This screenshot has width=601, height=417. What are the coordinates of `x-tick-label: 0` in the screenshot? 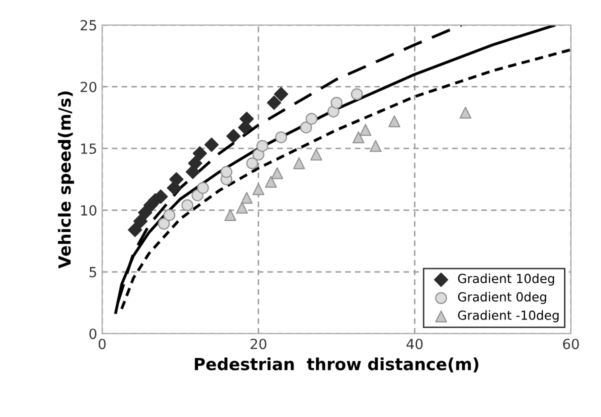 It's located at (102, 344).